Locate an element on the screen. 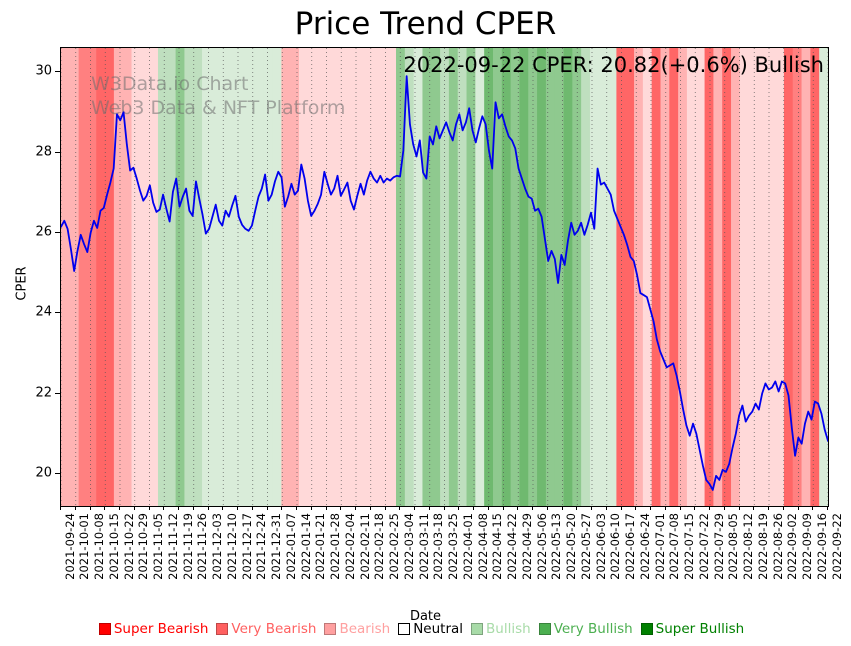 This screenshot has width=851, height=646. legend-item-bullish: Bullish is located at coordinates (501, 629).